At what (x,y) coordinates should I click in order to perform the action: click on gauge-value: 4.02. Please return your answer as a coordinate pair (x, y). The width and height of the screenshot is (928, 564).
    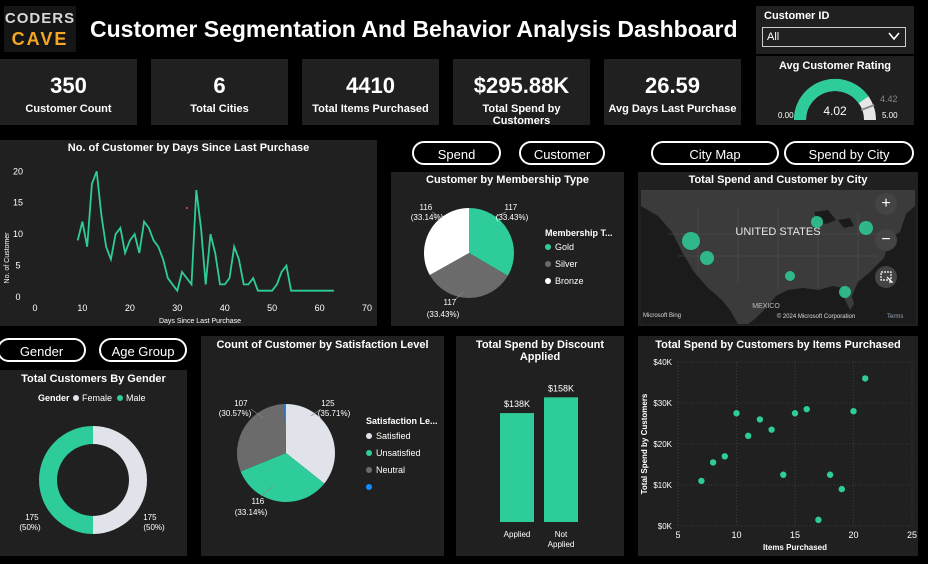
    Looking at the image, I should click on (835, 111).